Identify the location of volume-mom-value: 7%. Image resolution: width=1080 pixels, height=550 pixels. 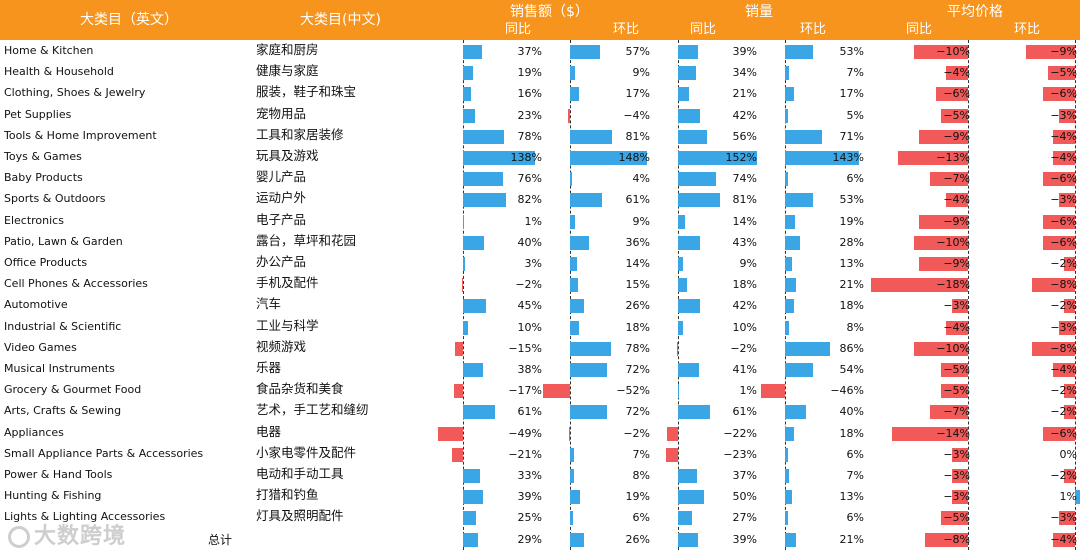
(855, 73).